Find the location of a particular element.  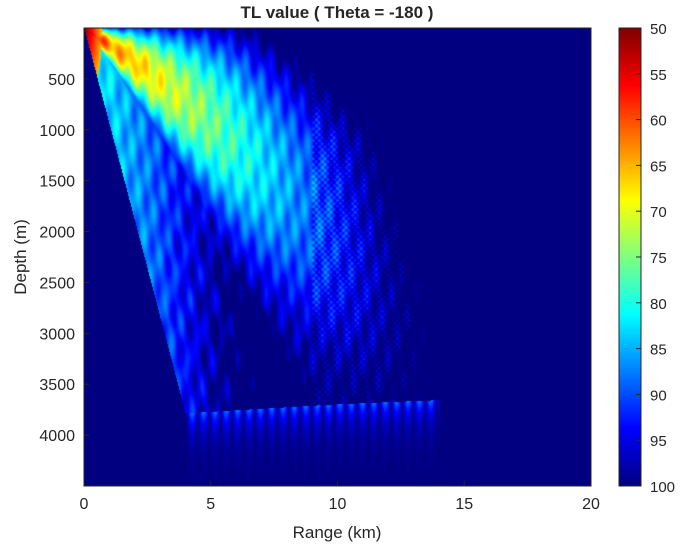

x-tick-label: 20 is located at coordinates (591, 504).